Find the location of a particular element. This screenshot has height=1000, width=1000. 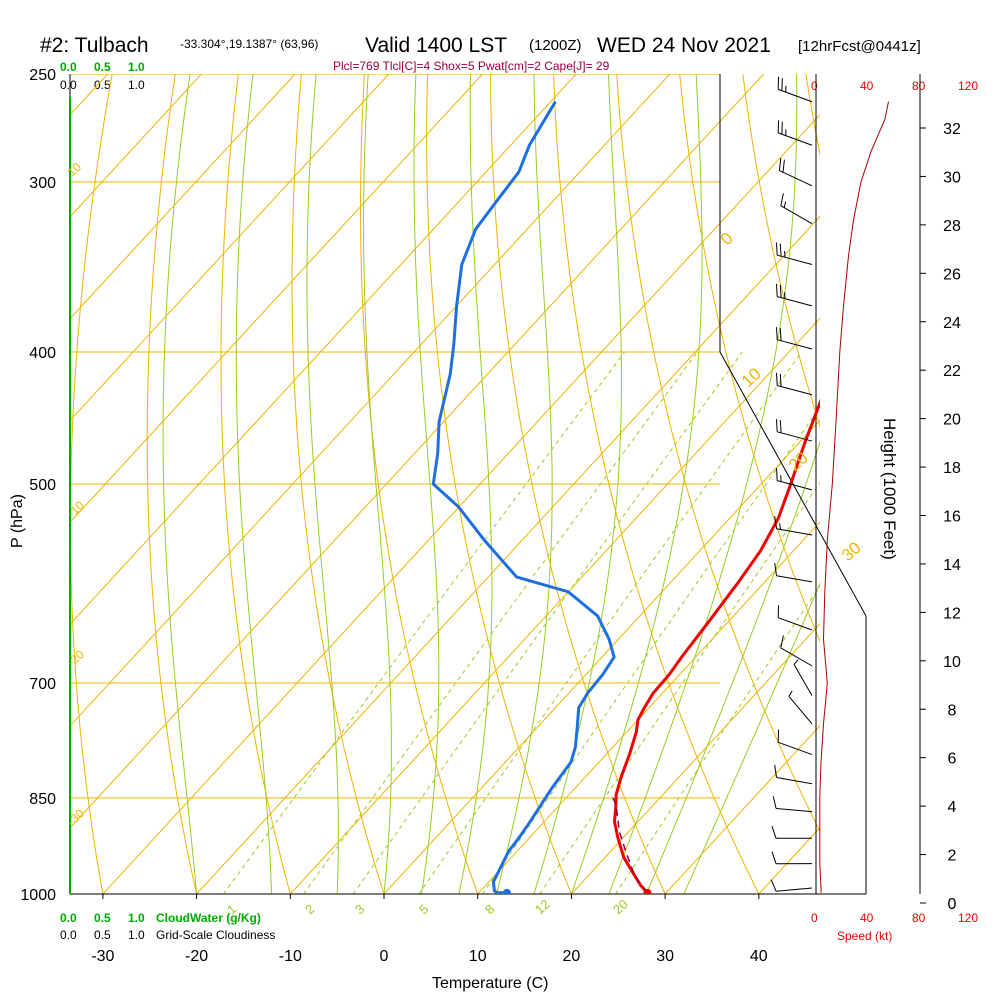

height-tick-label: 0 is located at coordinates (952, 904).